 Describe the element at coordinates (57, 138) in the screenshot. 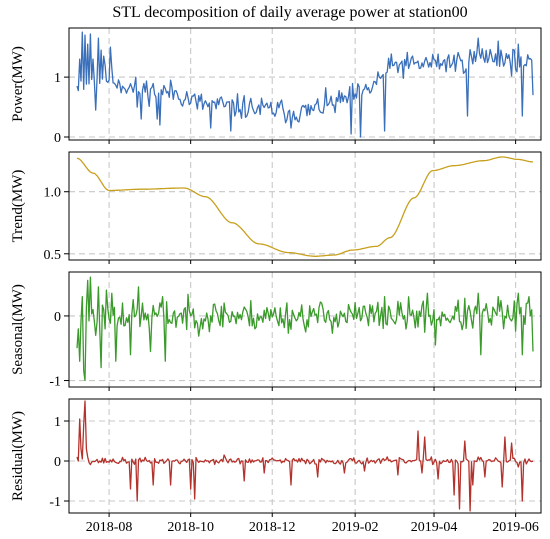

I see `power-ytick-label: 0` at that location.